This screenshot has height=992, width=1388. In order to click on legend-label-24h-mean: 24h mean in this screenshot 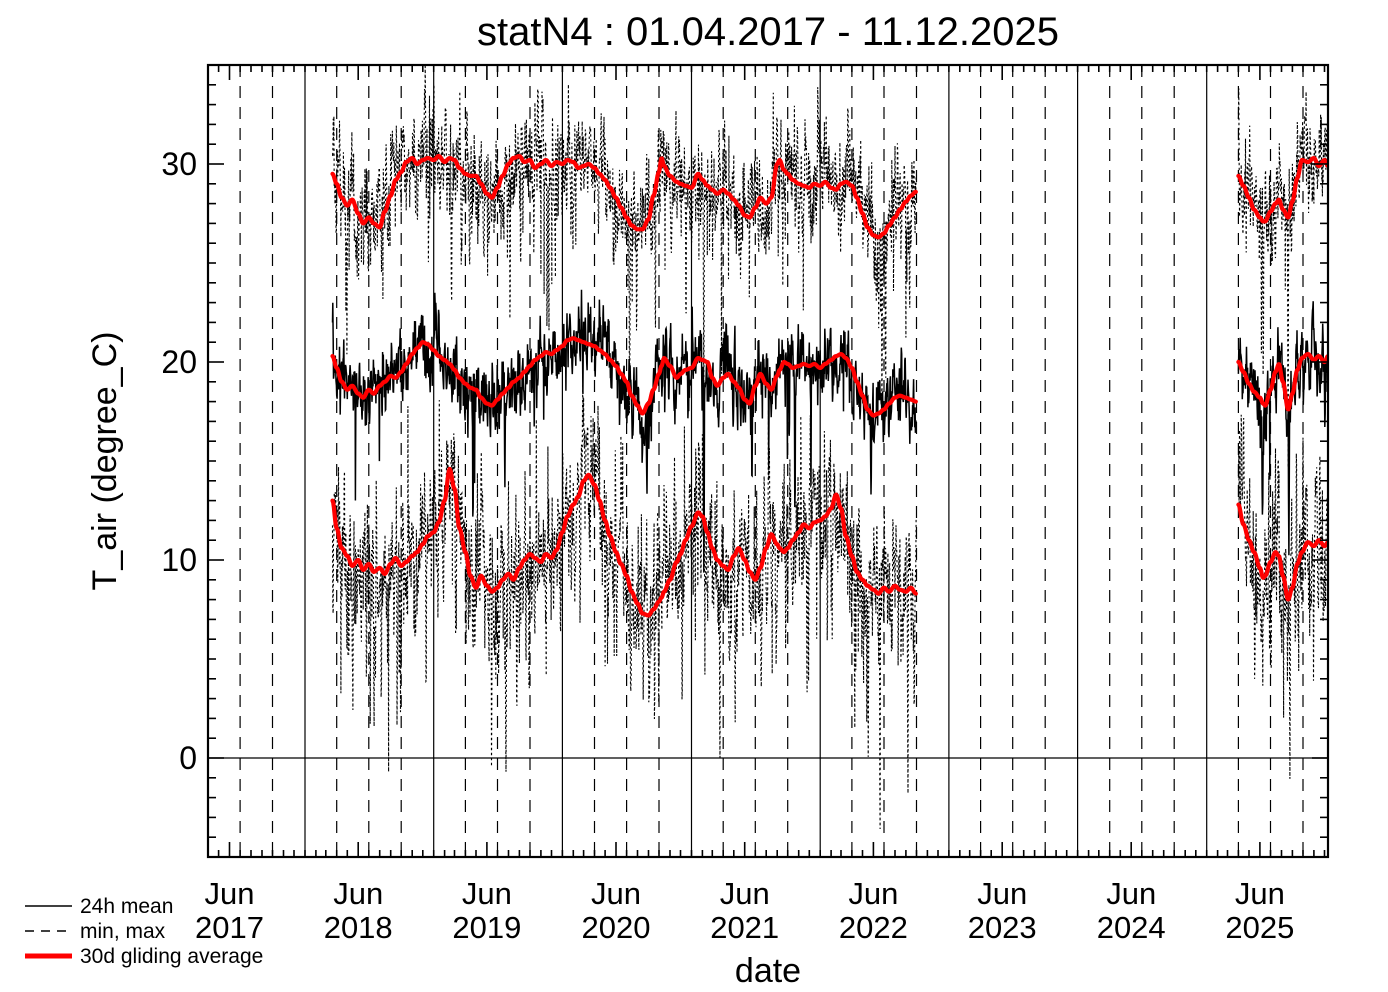, I will do `click(126, 906)`.